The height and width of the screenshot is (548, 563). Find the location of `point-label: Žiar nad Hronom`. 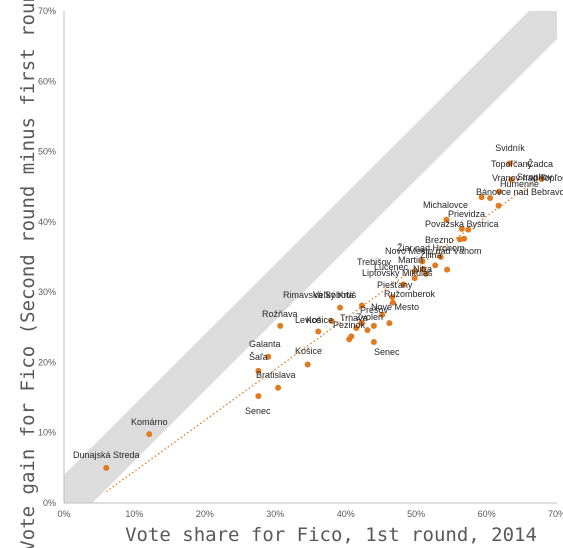

point-label: Žiar nad Hronom is located at coordinates (431, 248).